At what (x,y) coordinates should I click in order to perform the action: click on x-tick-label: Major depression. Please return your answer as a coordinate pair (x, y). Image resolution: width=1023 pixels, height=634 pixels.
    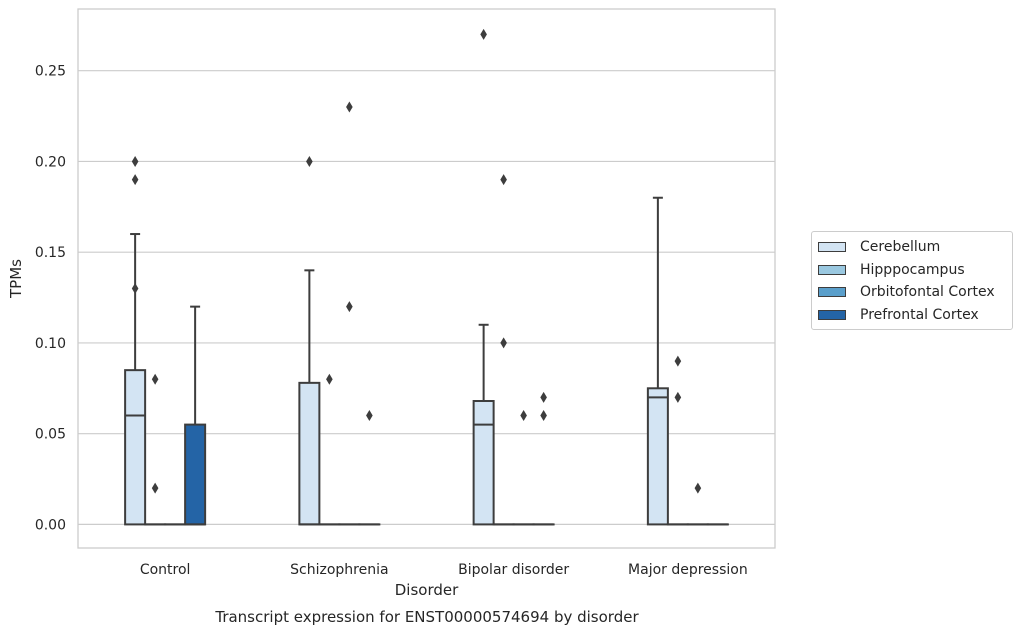
    Looking at the image, I should click on (688, 570).